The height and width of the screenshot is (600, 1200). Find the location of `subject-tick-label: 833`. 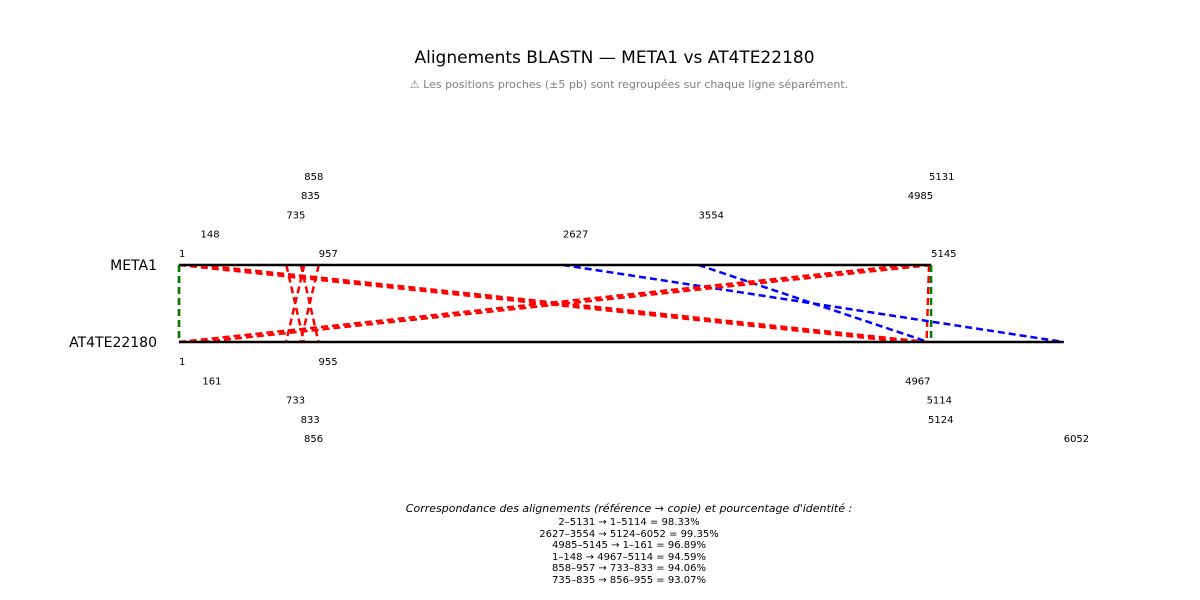

subject-tick-label: 833 is located at coordinates (310, 420).